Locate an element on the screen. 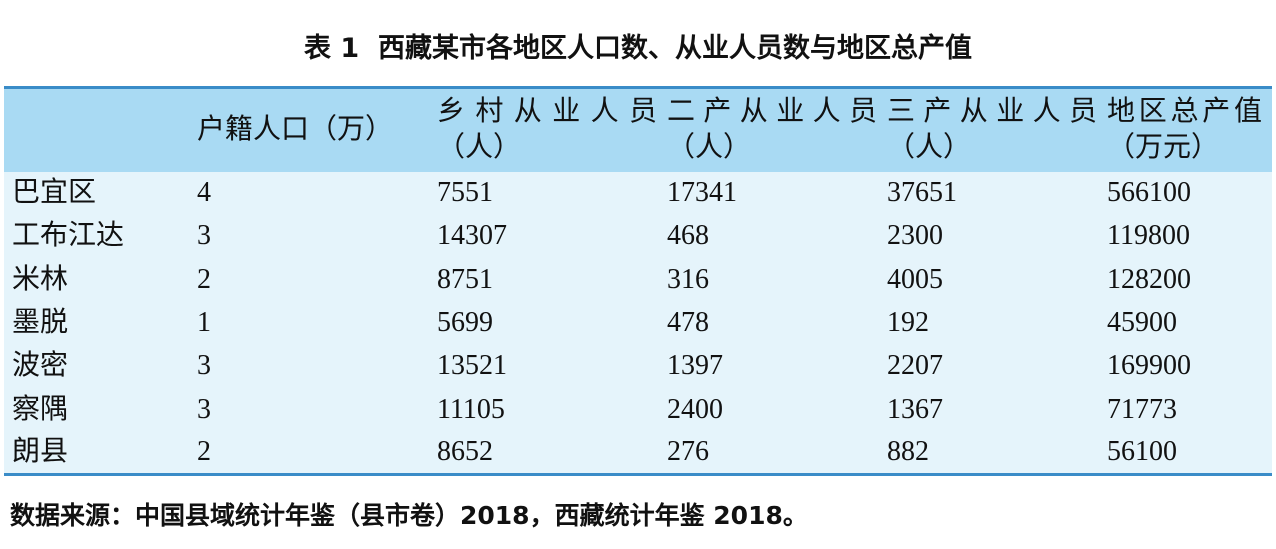 The image size is (1276, 549). table-row: 墨脱 1 5699 478 192 45900 is located at coordinates (638, 323).